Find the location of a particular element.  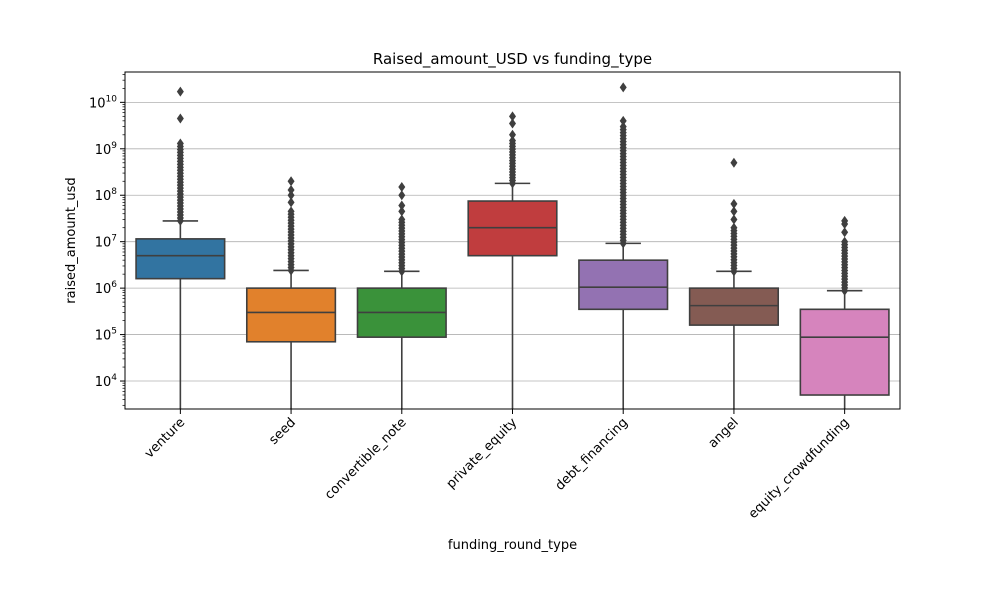

box-debt_financing is located at coordinates (623, 245).